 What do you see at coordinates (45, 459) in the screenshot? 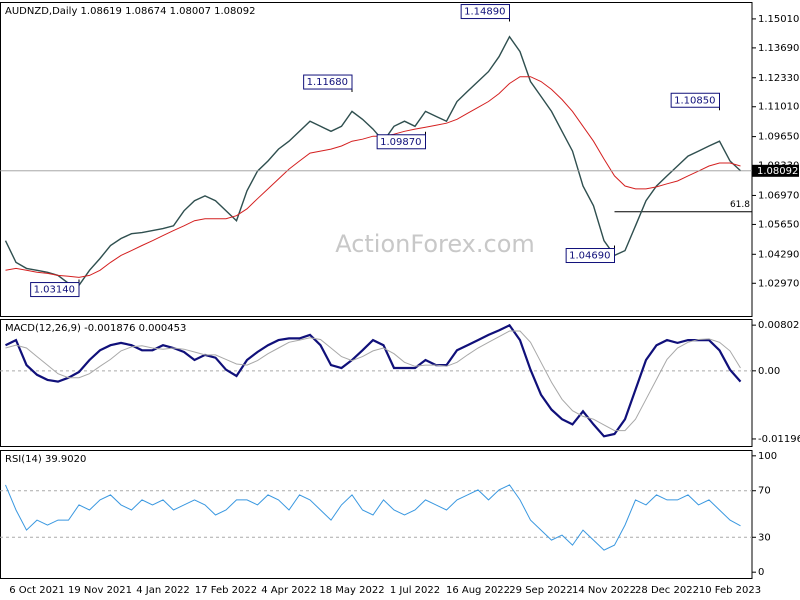
I see `panel-title: RSI(14) 39.9020` at bounding box center [45, 459].